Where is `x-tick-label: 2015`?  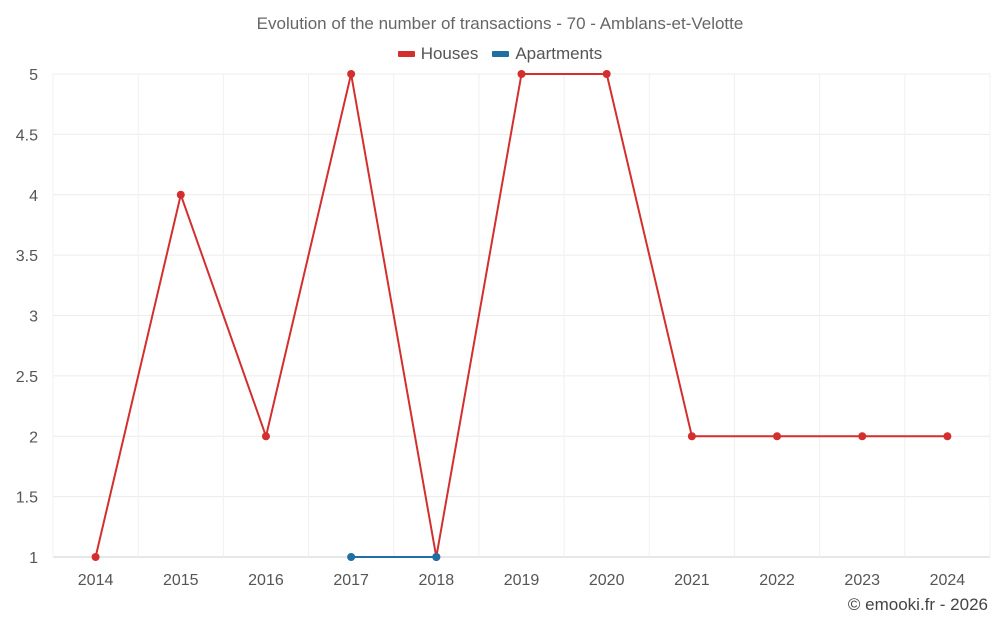
x-tick-label: 2015 is located at coordinates (181, 580).